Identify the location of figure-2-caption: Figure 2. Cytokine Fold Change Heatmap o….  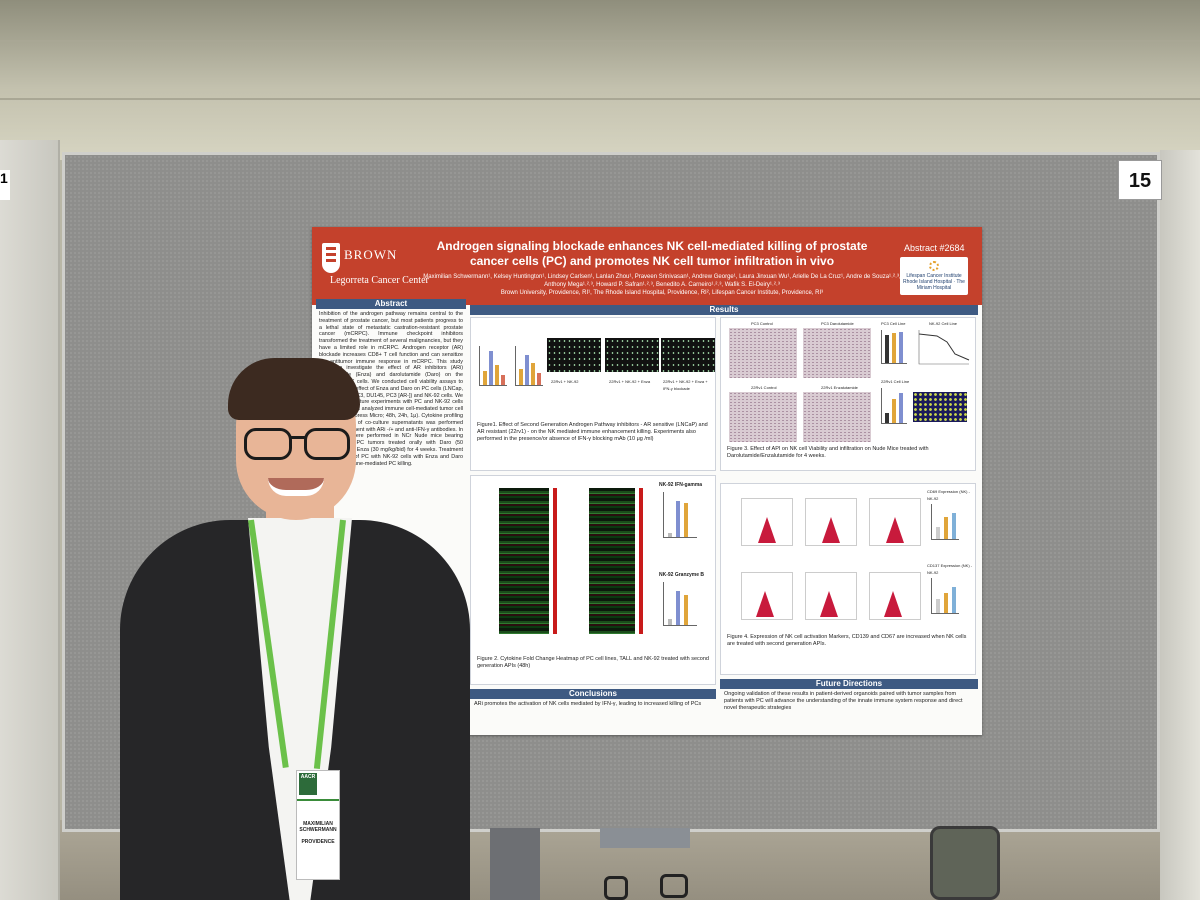
(593, 662).